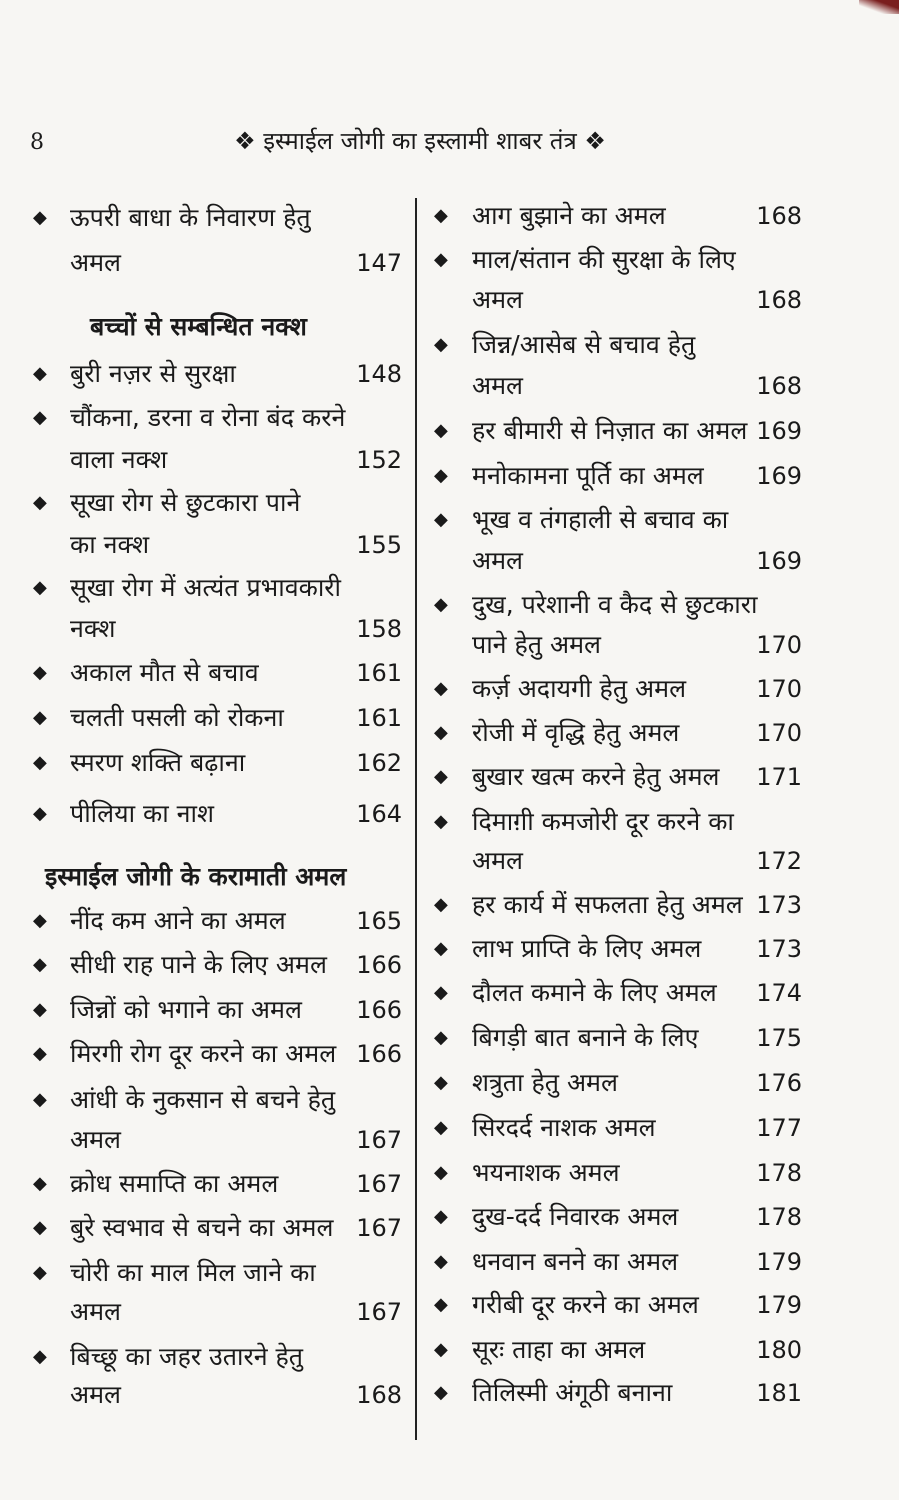  Describe the element at coordinates (615, 604) in the screenshot. I see `entry-title: दुख, परेशानी व कैद से छुटकारा` at that location.